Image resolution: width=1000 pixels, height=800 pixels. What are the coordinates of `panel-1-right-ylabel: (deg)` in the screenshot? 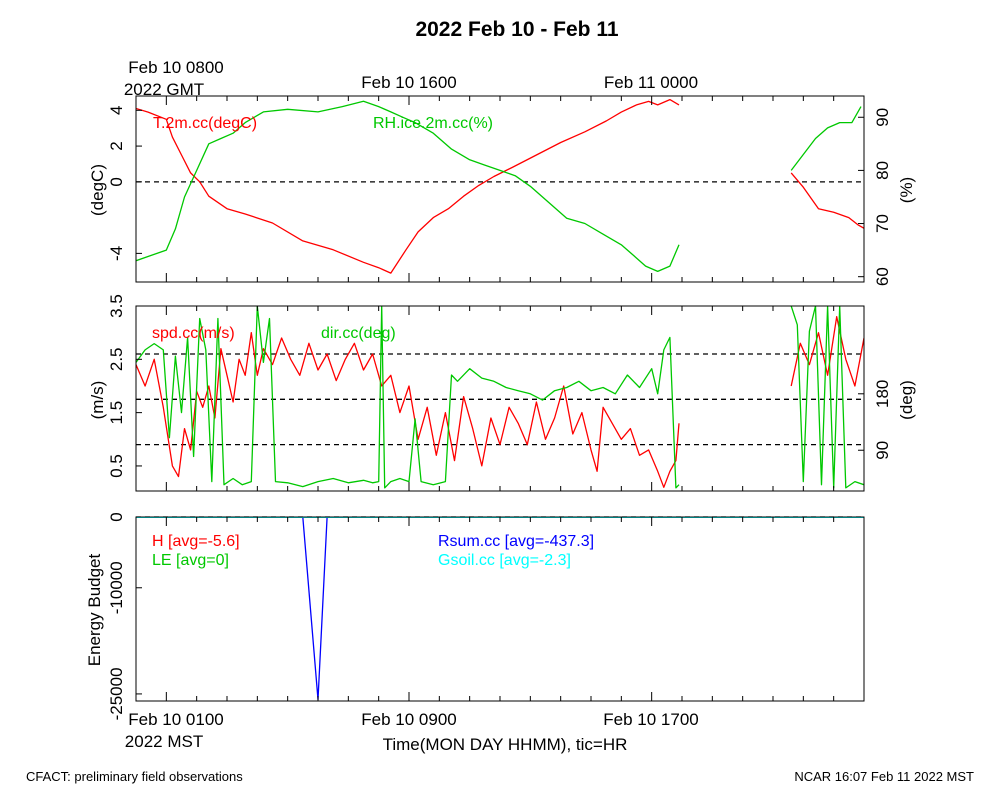 It's located at (906, 400).